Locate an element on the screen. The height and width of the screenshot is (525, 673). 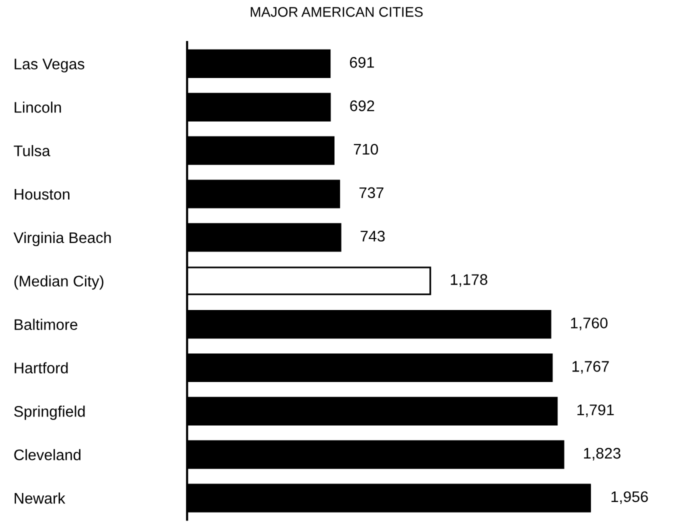
data-label: 691 is located at coordinates (362, 62).